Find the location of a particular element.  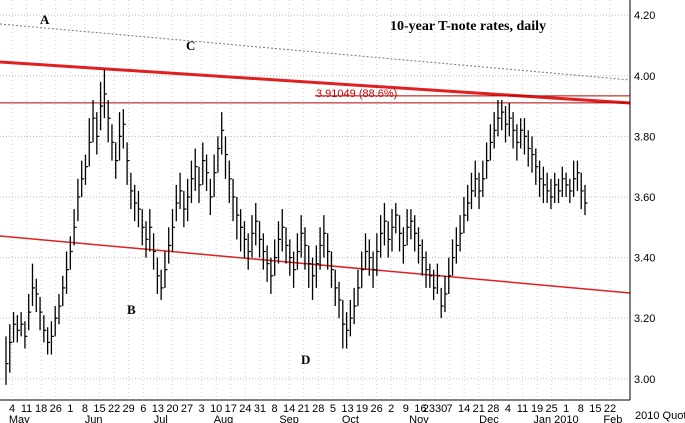

x-month-label: Jul is located at coordinates (161, 418).